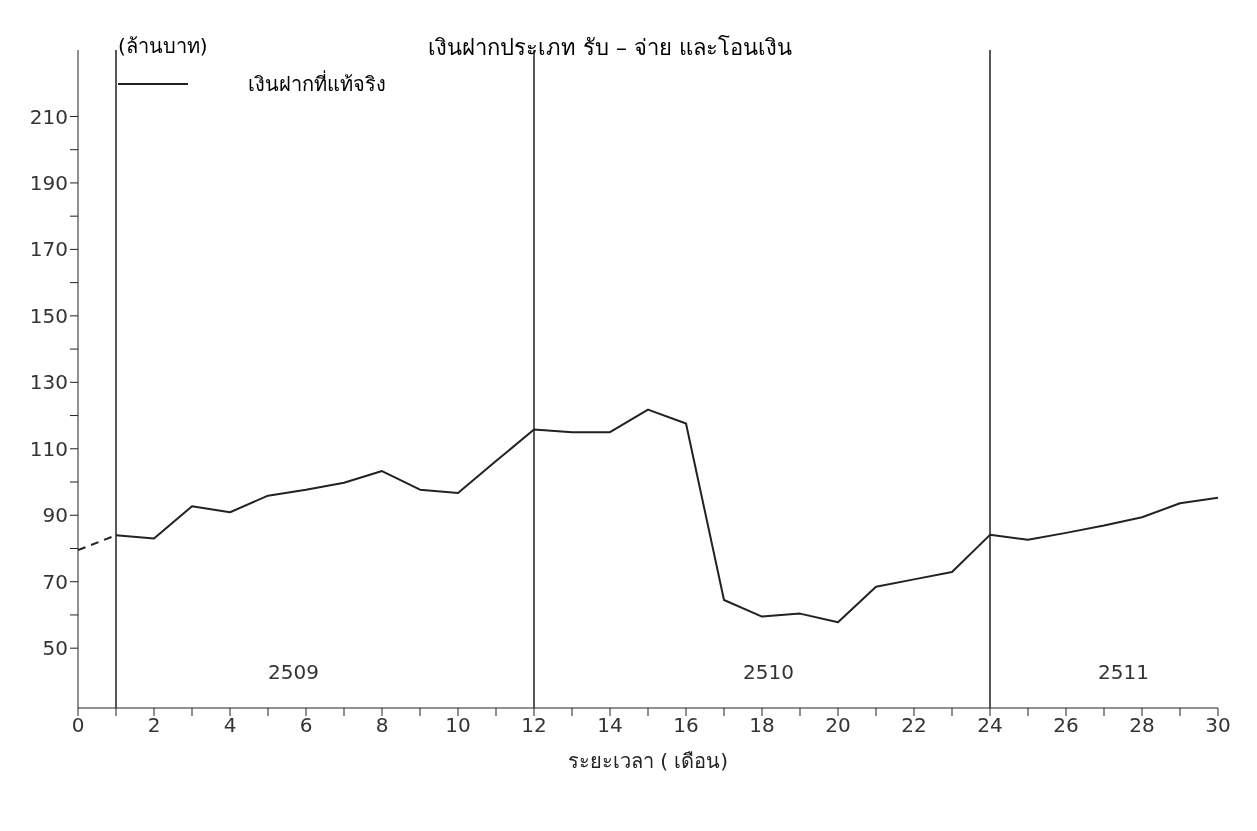  I want to click on y-tick-label: 110, so click(48, 448).